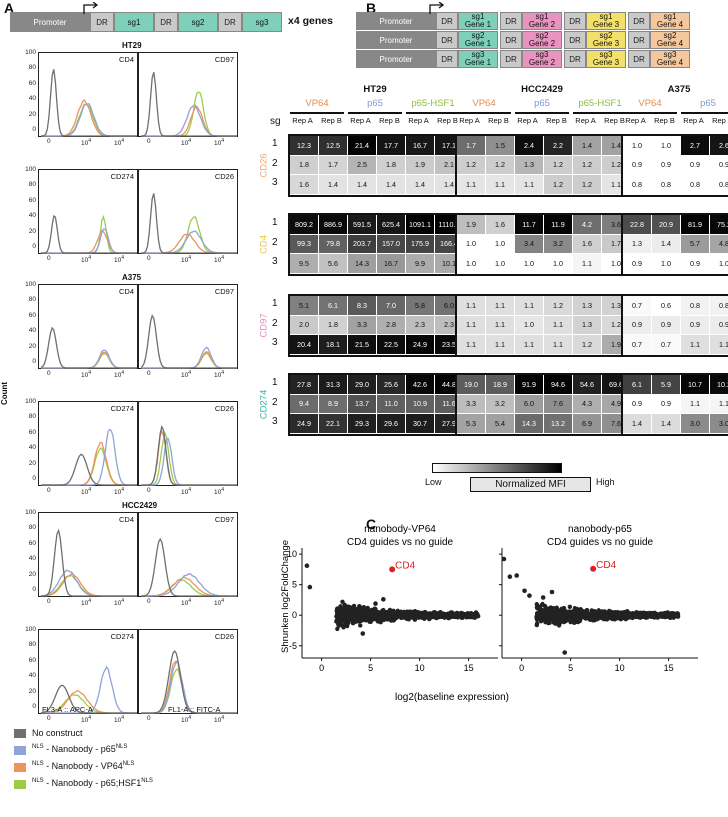  Describe the element at coordinates (605, 482) in the screenshot. I see `colorbar-high: High` at that location.